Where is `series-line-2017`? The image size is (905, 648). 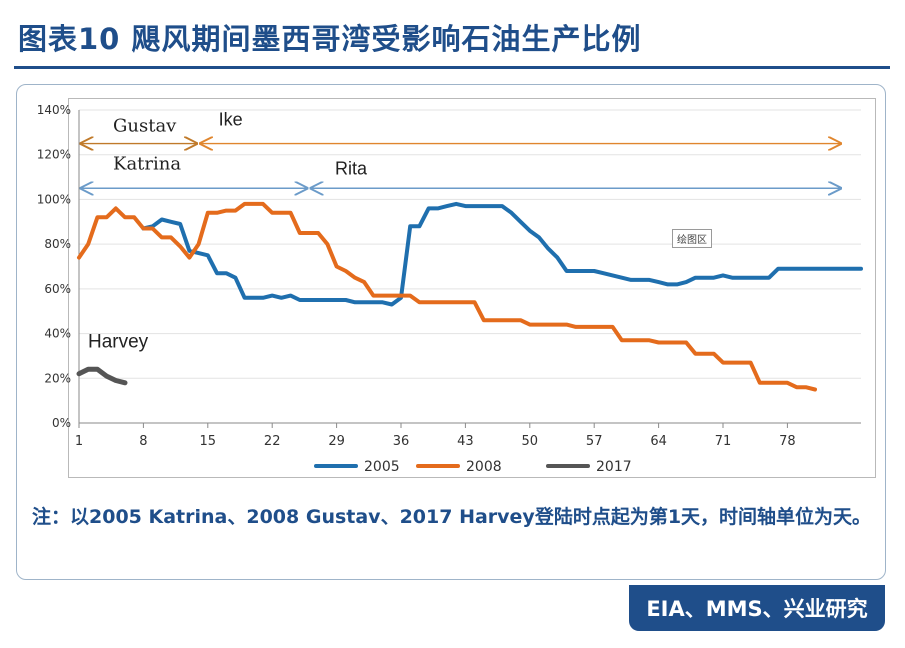 series-line-2017 is located at coordinates (102, 376).